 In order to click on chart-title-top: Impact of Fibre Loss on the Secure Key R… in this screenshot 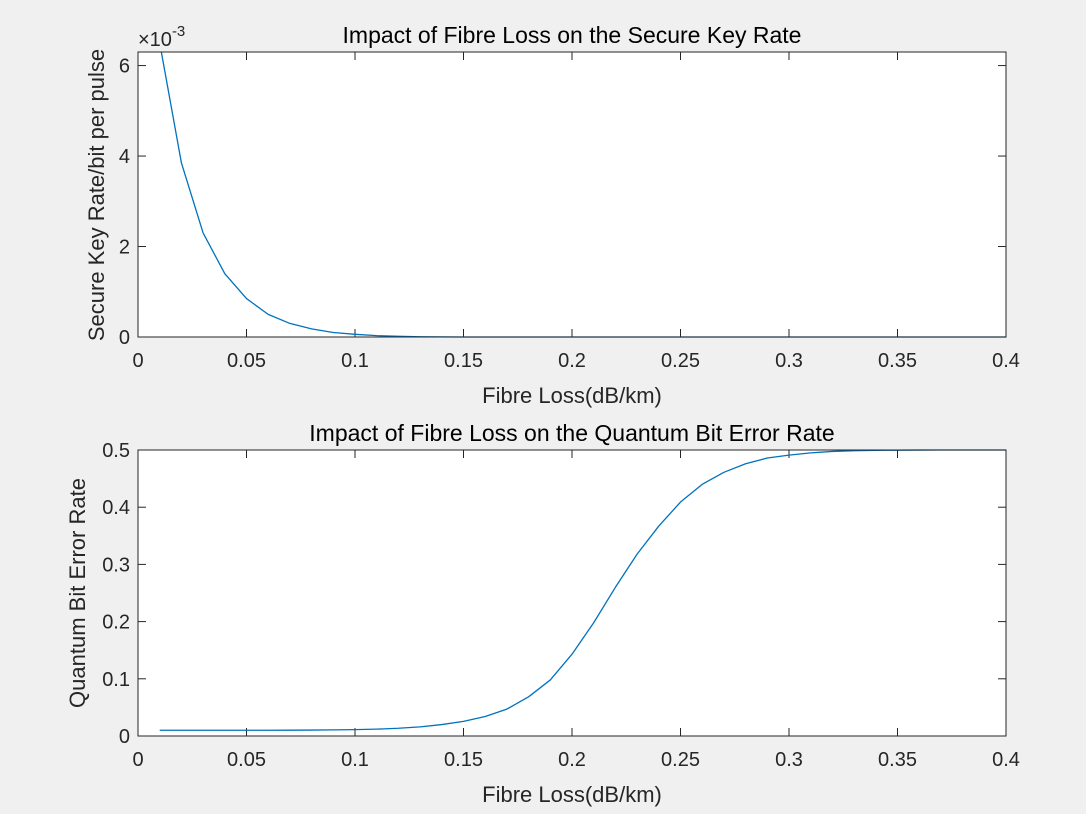, I will do `click(572, 35)`.